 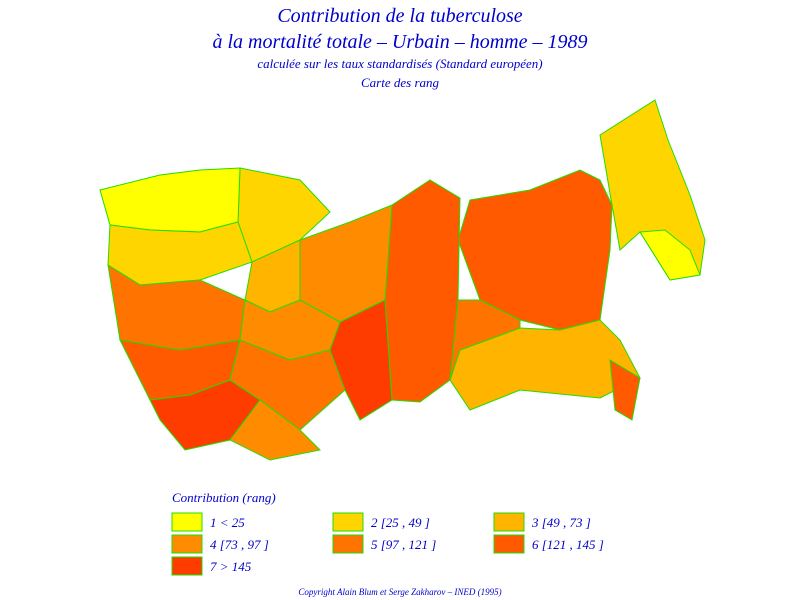 I want to click on legend-label: 6 [121 , 145 ], so click(x=568, y=544).